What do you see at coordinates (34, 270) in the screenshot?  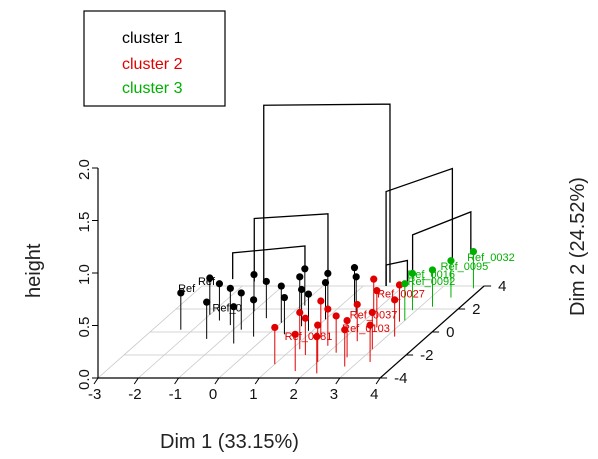 I see `z-axis-title: height` at bounding box center [34, 270].